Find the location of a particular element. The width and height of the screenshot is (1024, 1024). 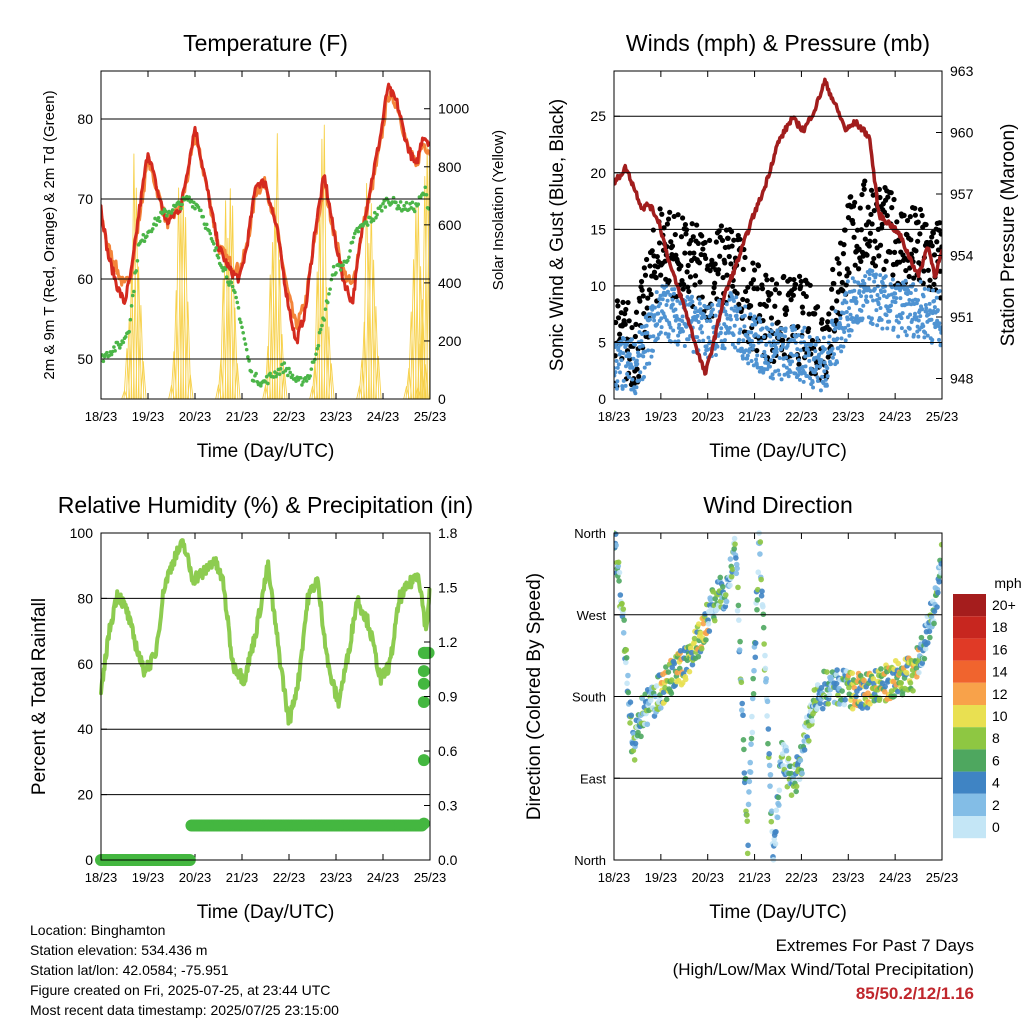

y-axis-label: Direction (Colored By Speed) is located at coordinates (534, 696).